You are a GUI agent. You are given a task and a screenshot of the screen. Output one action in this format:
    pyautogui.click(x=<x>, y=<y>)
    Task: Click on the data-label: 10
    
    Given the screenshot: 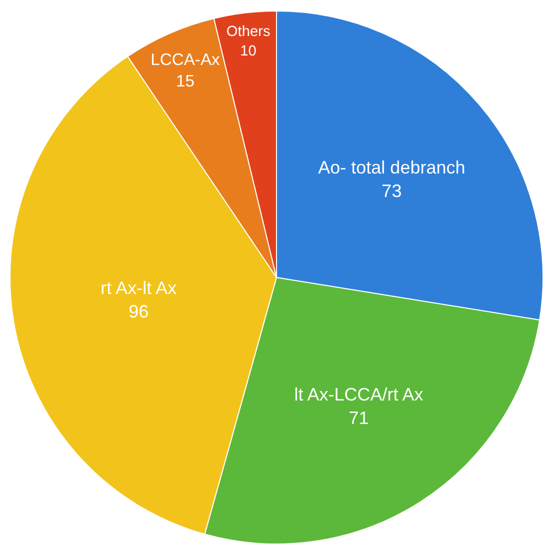 What is the action you would take?
    pyautogui.click(x=248, y=51)
    